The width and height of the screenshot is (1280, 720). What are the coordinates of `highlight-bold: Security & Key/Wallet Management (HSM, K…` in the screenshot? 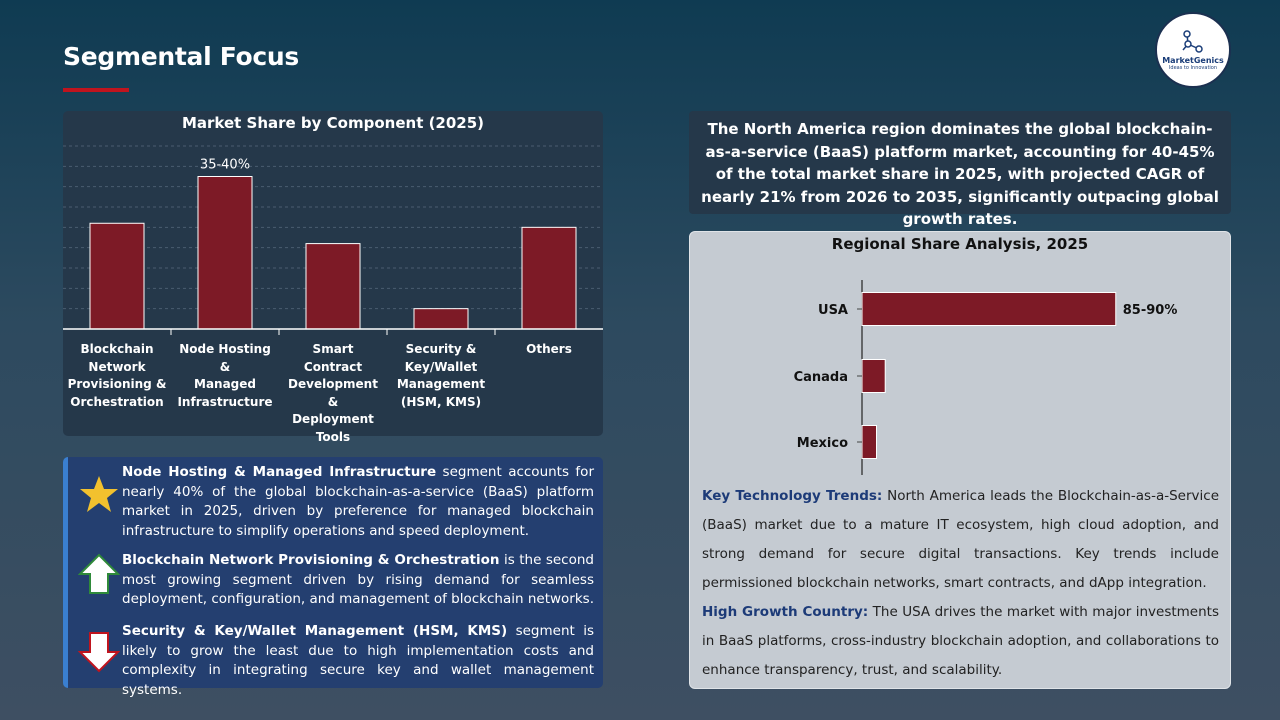 It's located at (315, 631).